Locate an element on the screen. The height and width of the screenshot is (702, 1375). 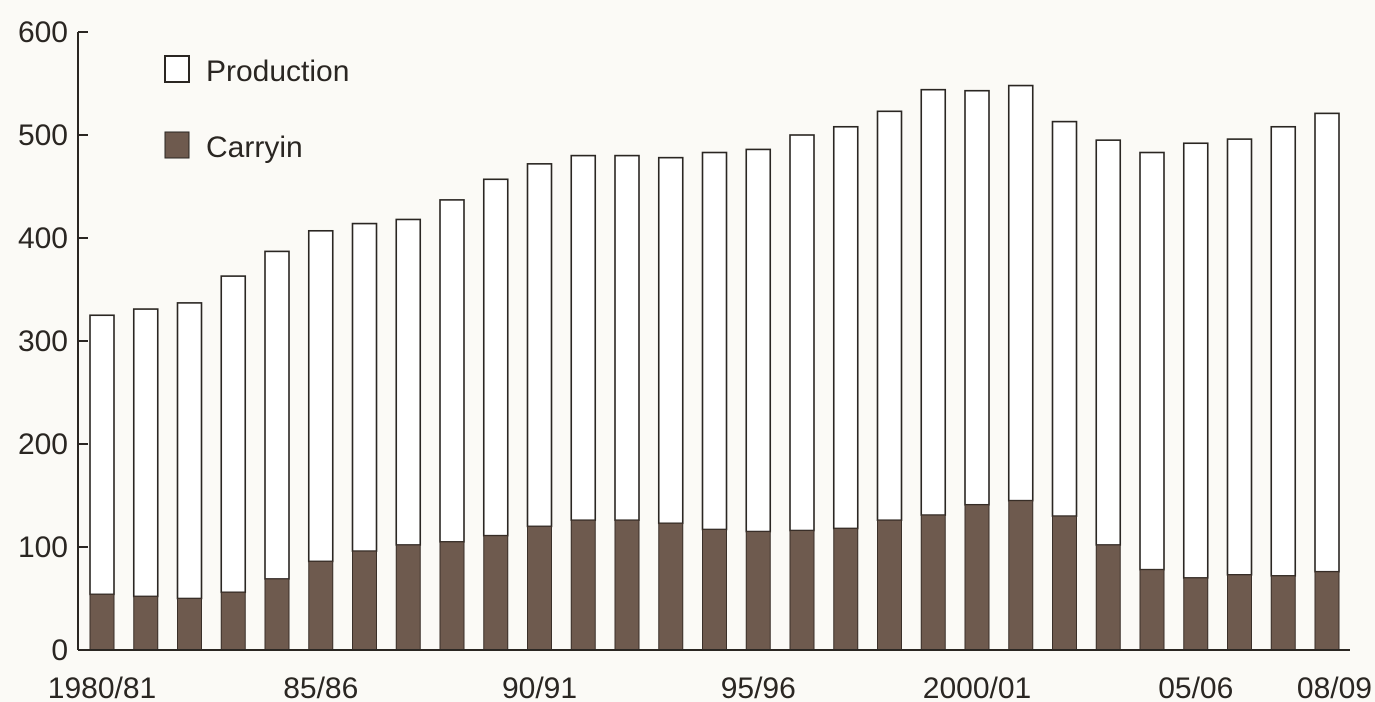
legend: Production Carryin is located at coordinates (257, 109).